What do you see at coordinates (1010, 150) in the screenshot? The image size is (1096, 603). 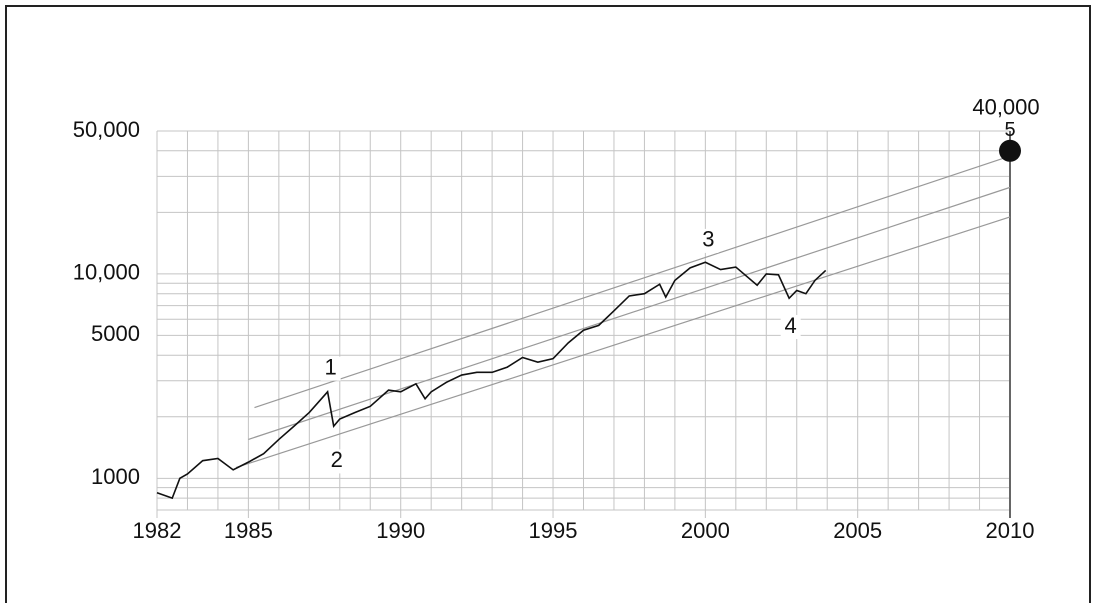 I see `target-point` at bounding box center [1010, 150].